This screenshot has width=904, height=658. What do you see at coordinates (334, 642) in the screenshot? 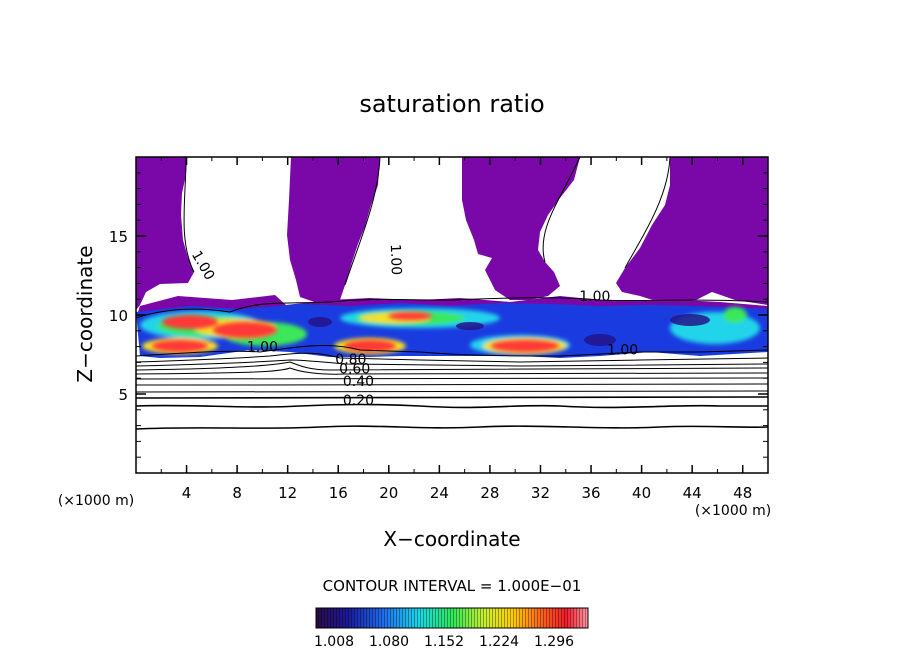
I see `colorbar-tick-label: 1.008` at bounding box center [334, 642].